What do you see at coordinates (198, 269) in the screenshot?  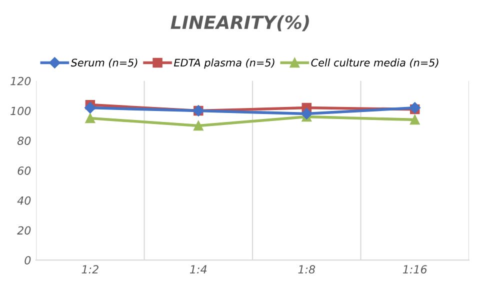 I see `x-tick-label: 1:4` at bounding box center [198, 269].